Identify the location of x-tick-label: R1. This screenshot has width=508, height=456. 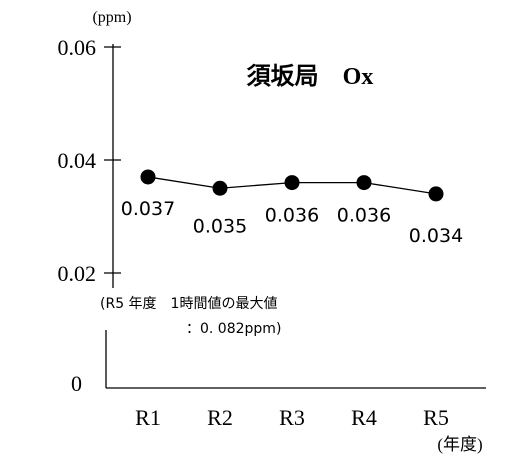
(148, 417).